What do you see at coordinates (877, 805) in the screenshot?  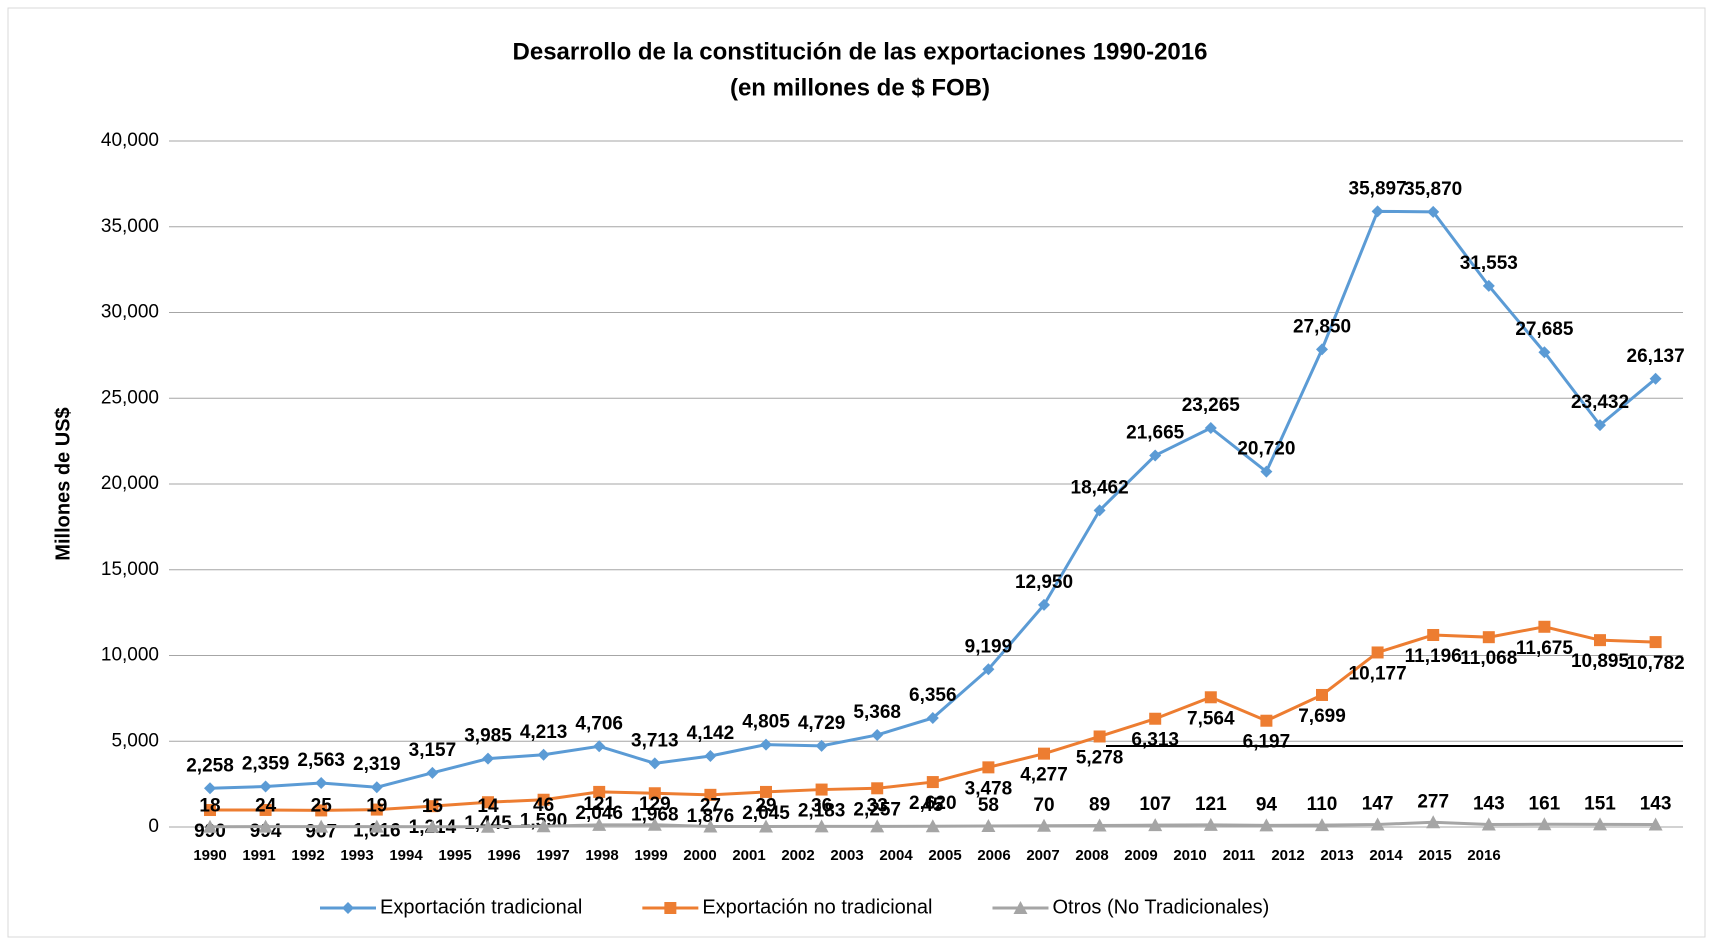 I see `data-label: 33` at bounding box center [877, 805].